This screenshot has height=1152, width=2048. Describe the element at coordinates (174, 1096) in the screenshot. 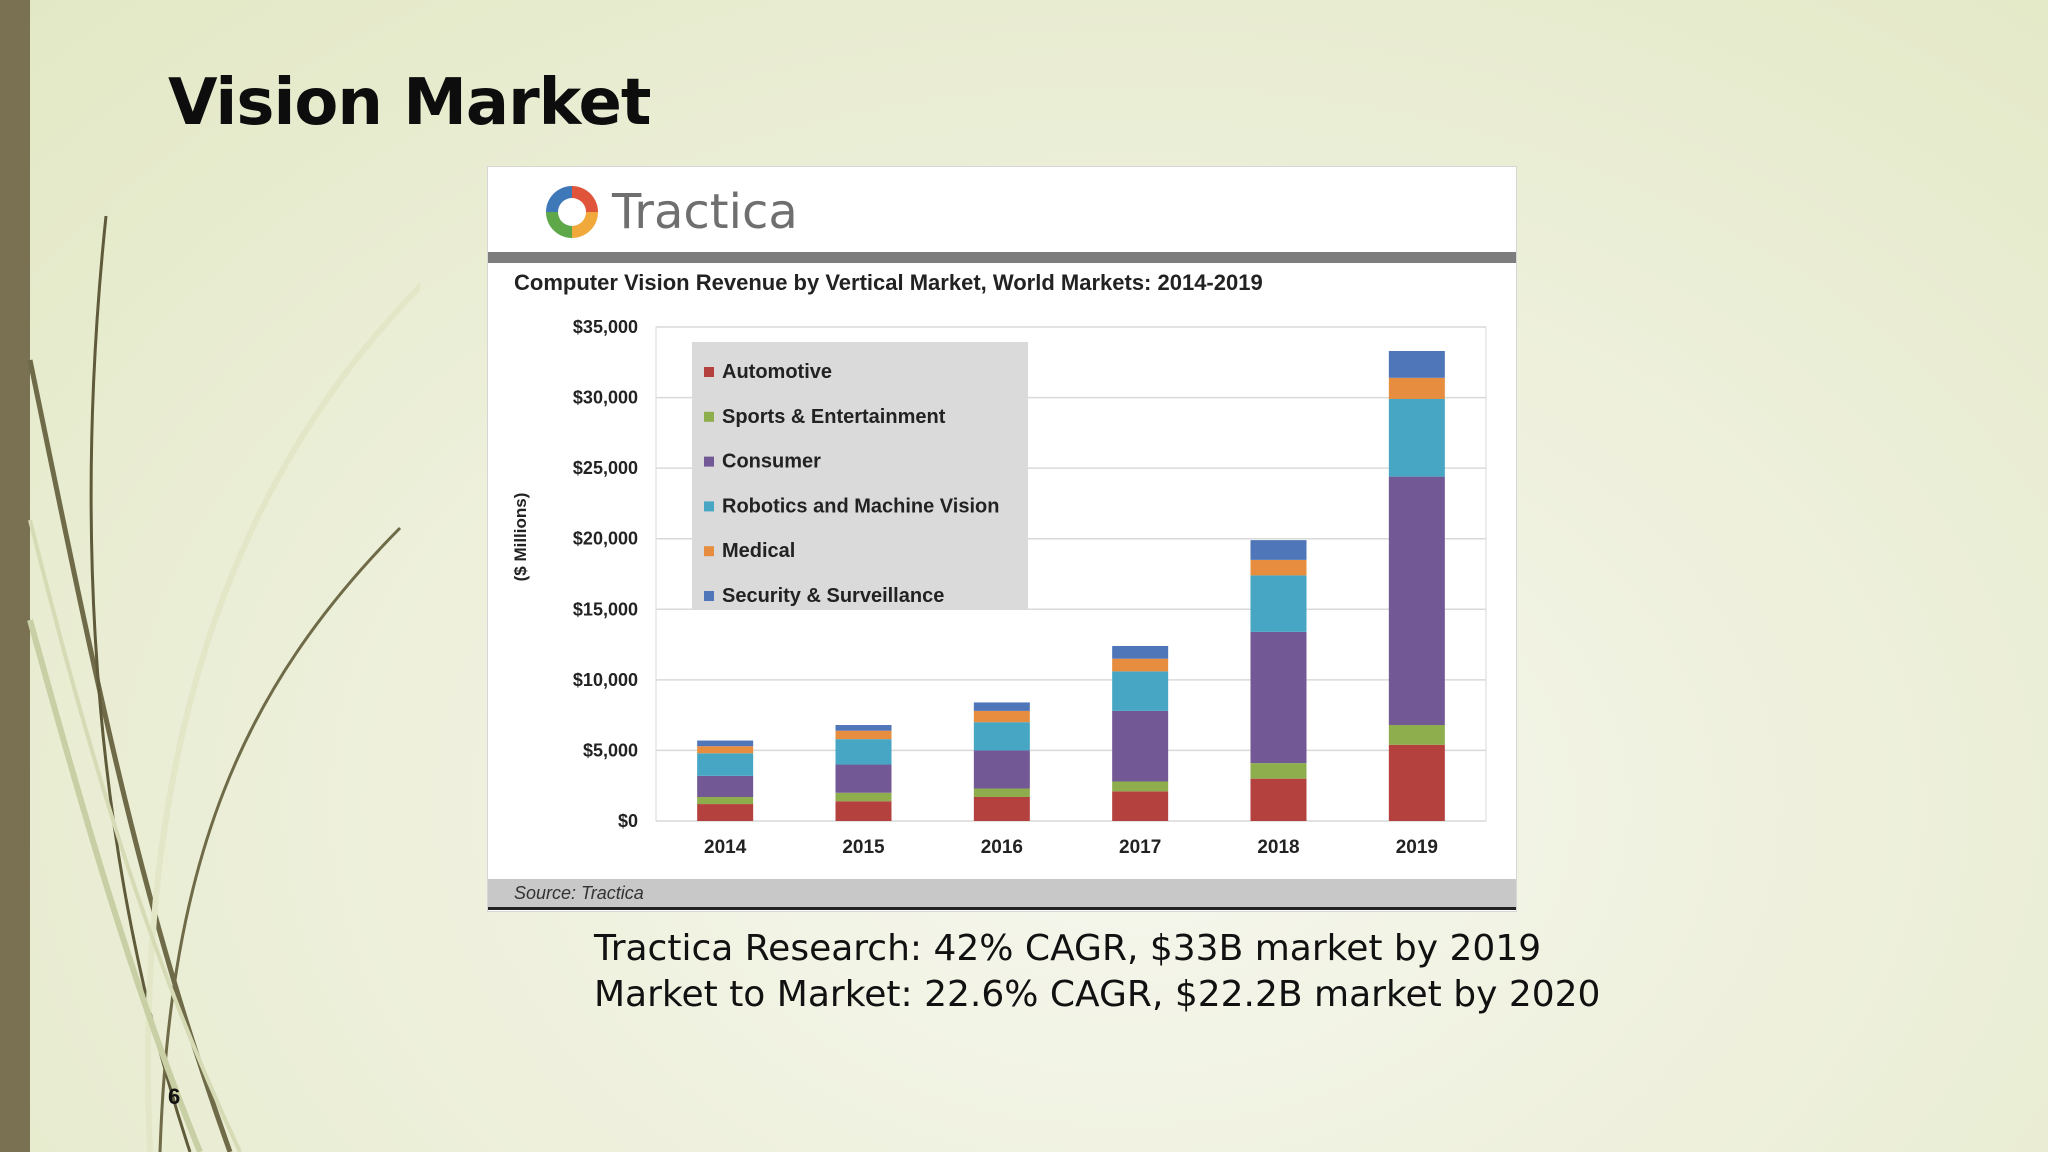

I see `slide-number: 6` at that location.